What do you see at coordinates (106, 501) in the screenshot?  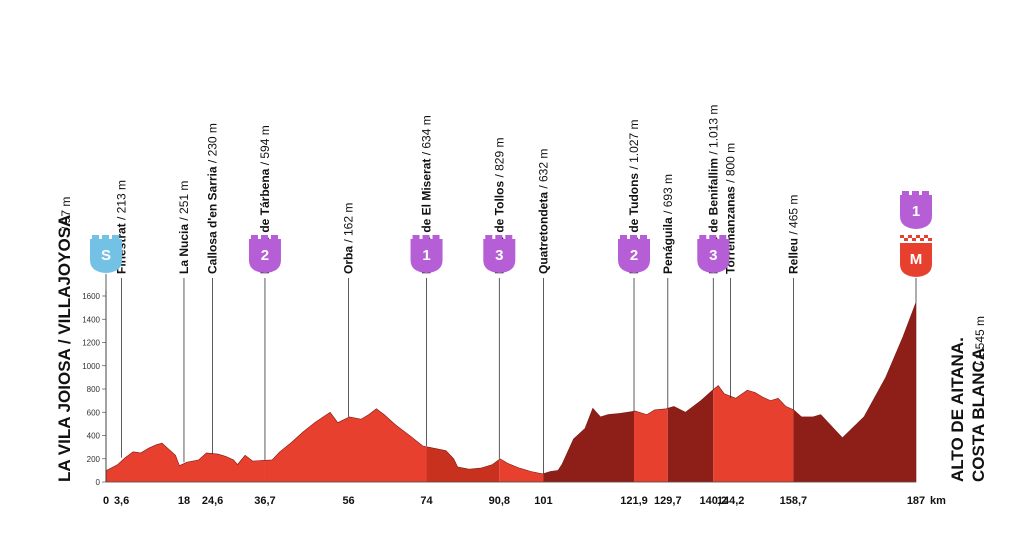 I see `x-tick-label: 0` at bounding box center [106, 501].